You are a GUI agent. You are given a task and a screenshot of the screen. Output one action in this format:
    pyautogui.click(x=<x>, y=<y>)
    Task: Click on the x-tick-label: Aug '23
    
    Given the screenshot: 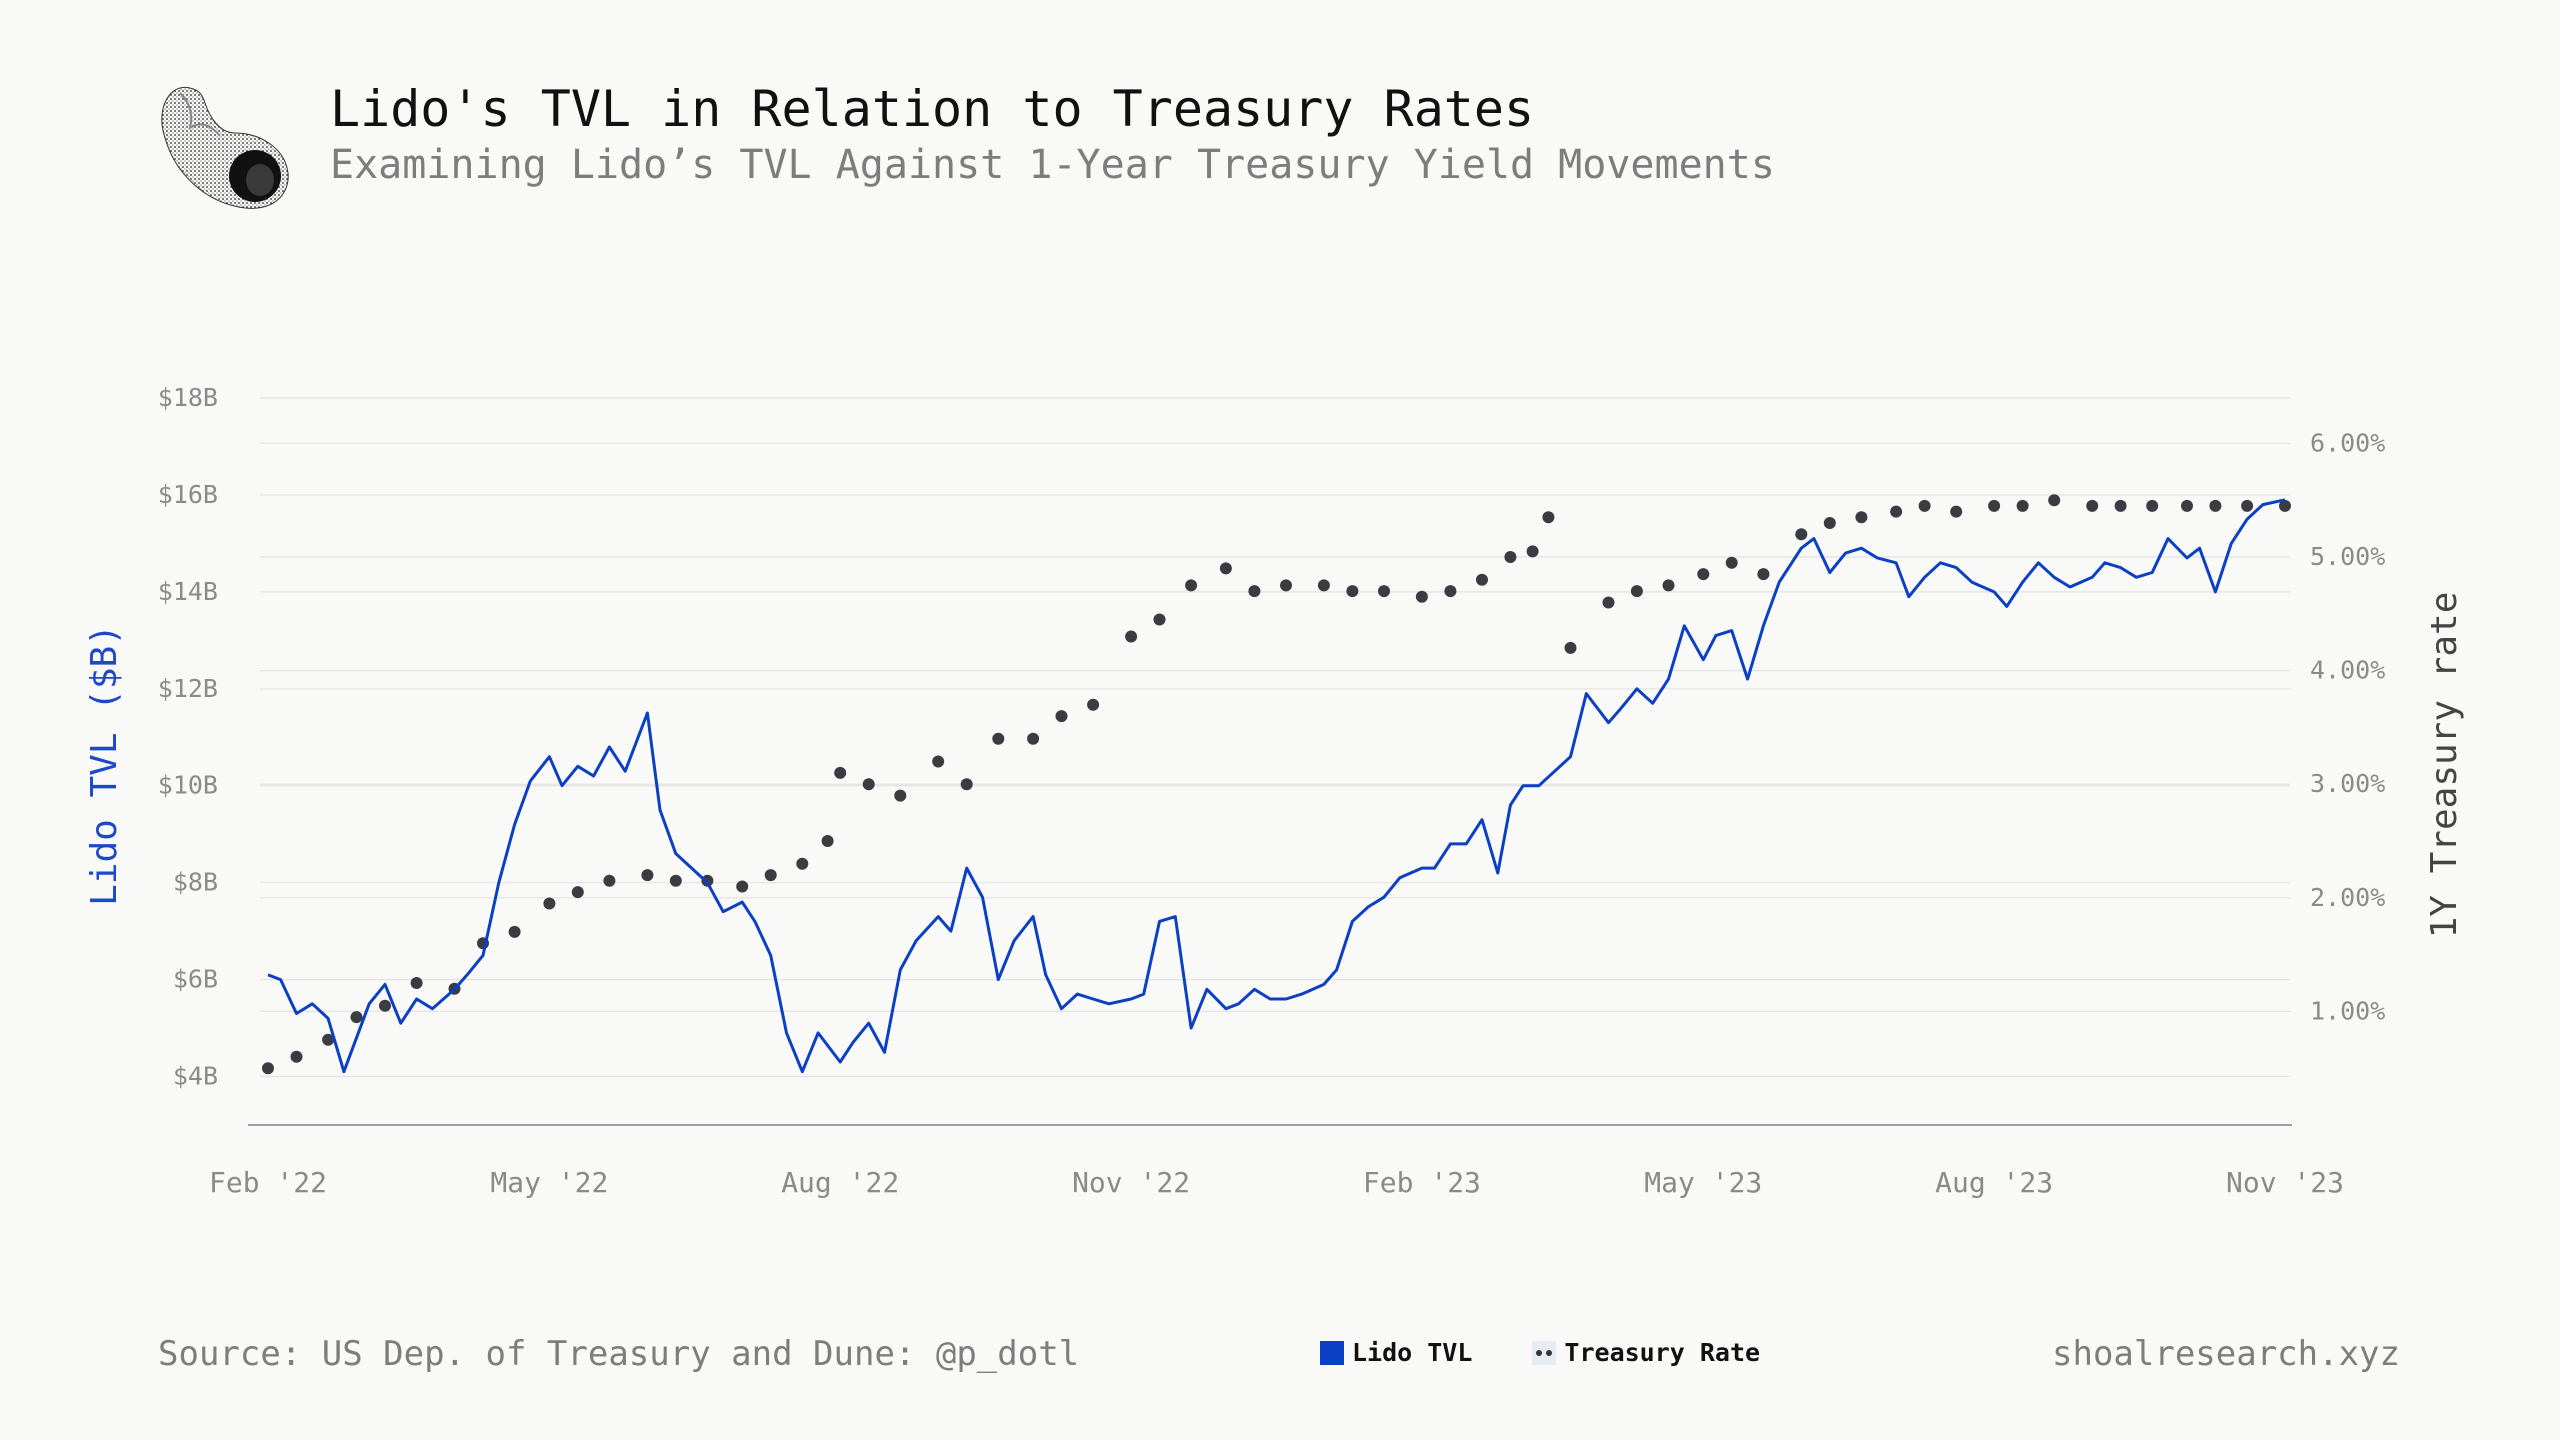 What is the action you would take?
    pyautogui.click(x=1994, y=1182)
    